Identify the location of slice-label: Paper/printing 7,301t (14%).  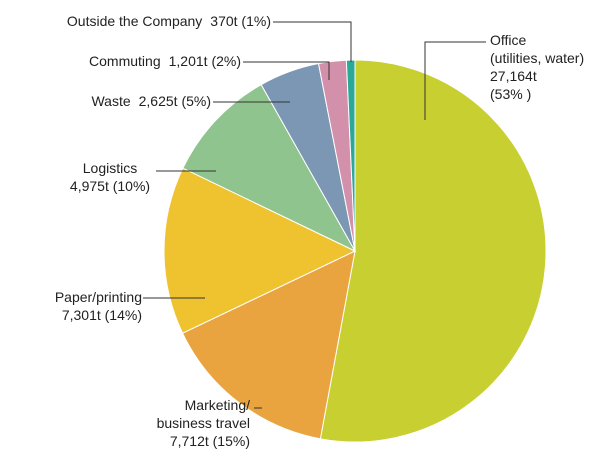
(98, 306).